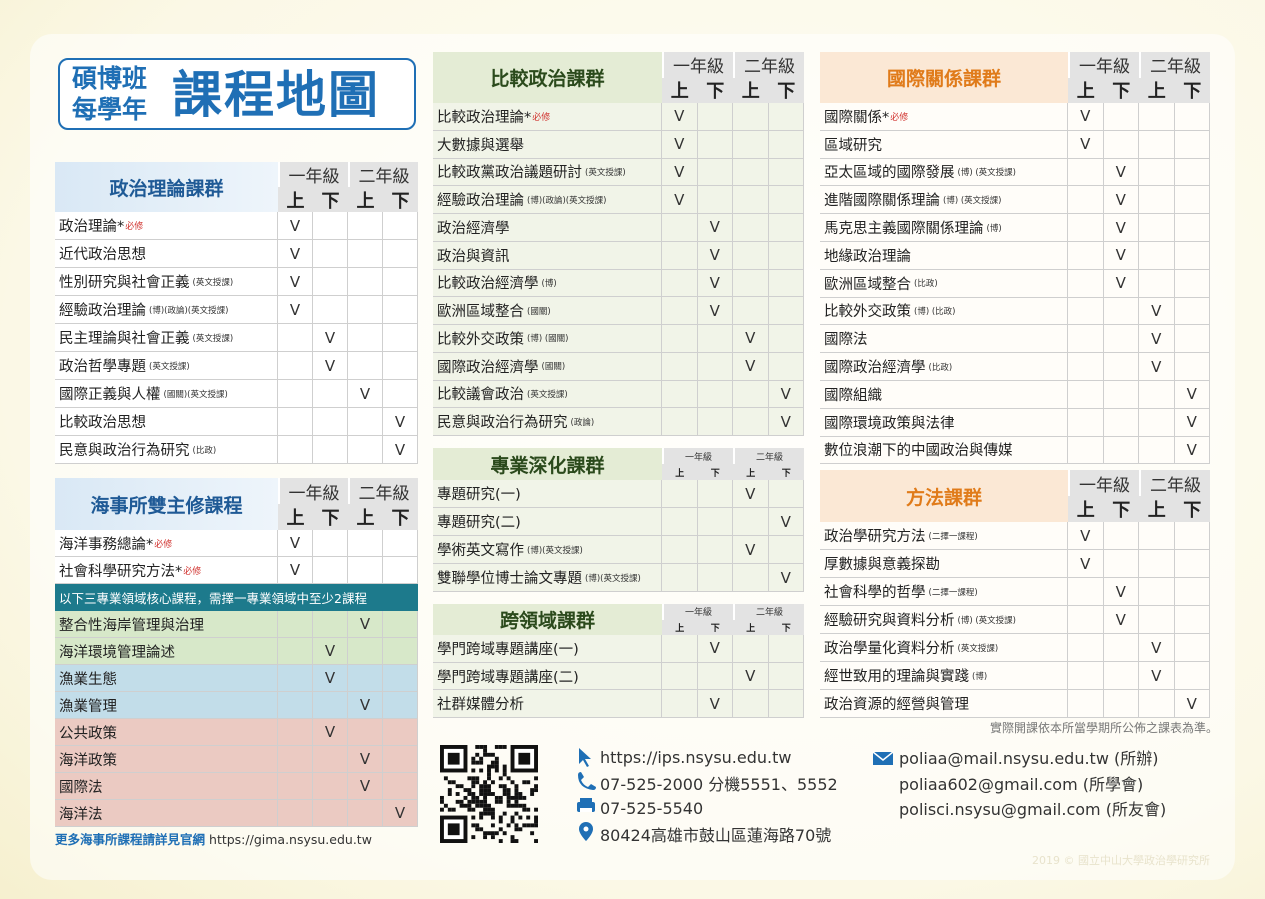  Describe the element at coordinates (166, 254) in the screenshot. I see `course-name: 近代政治思想` at that location.